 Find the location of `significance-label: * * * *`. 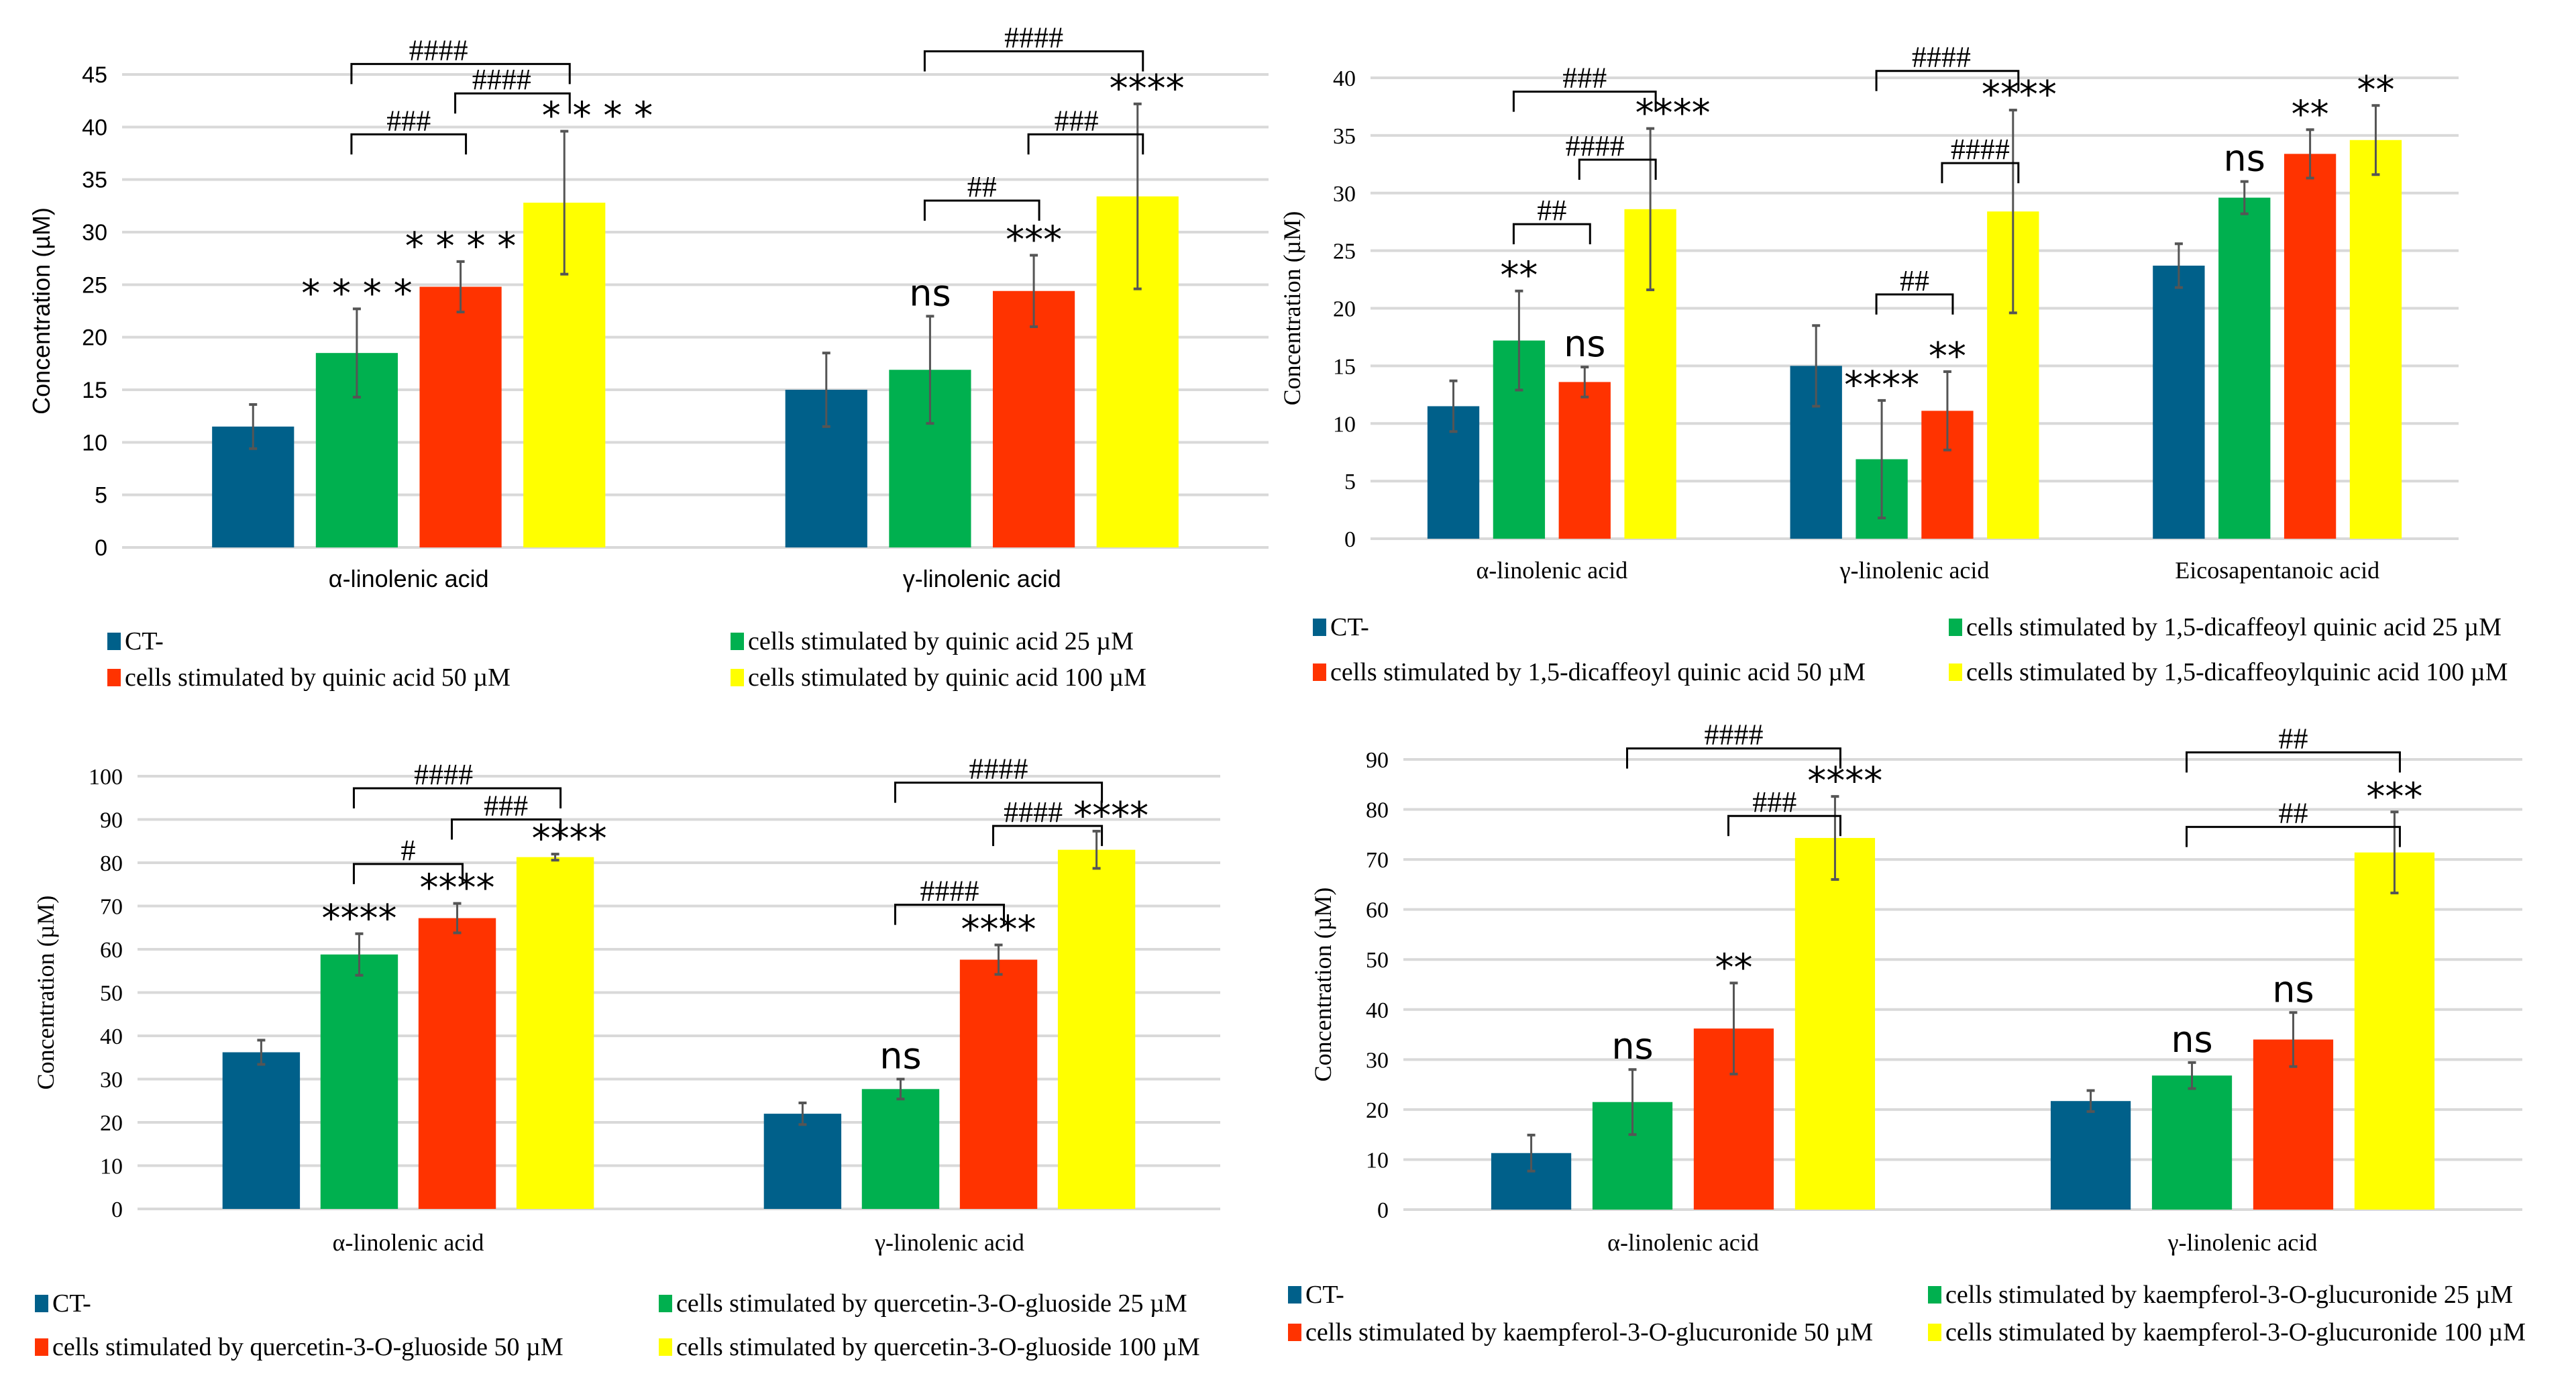

significance-label: * * * * is located at coordinates (356, 293).